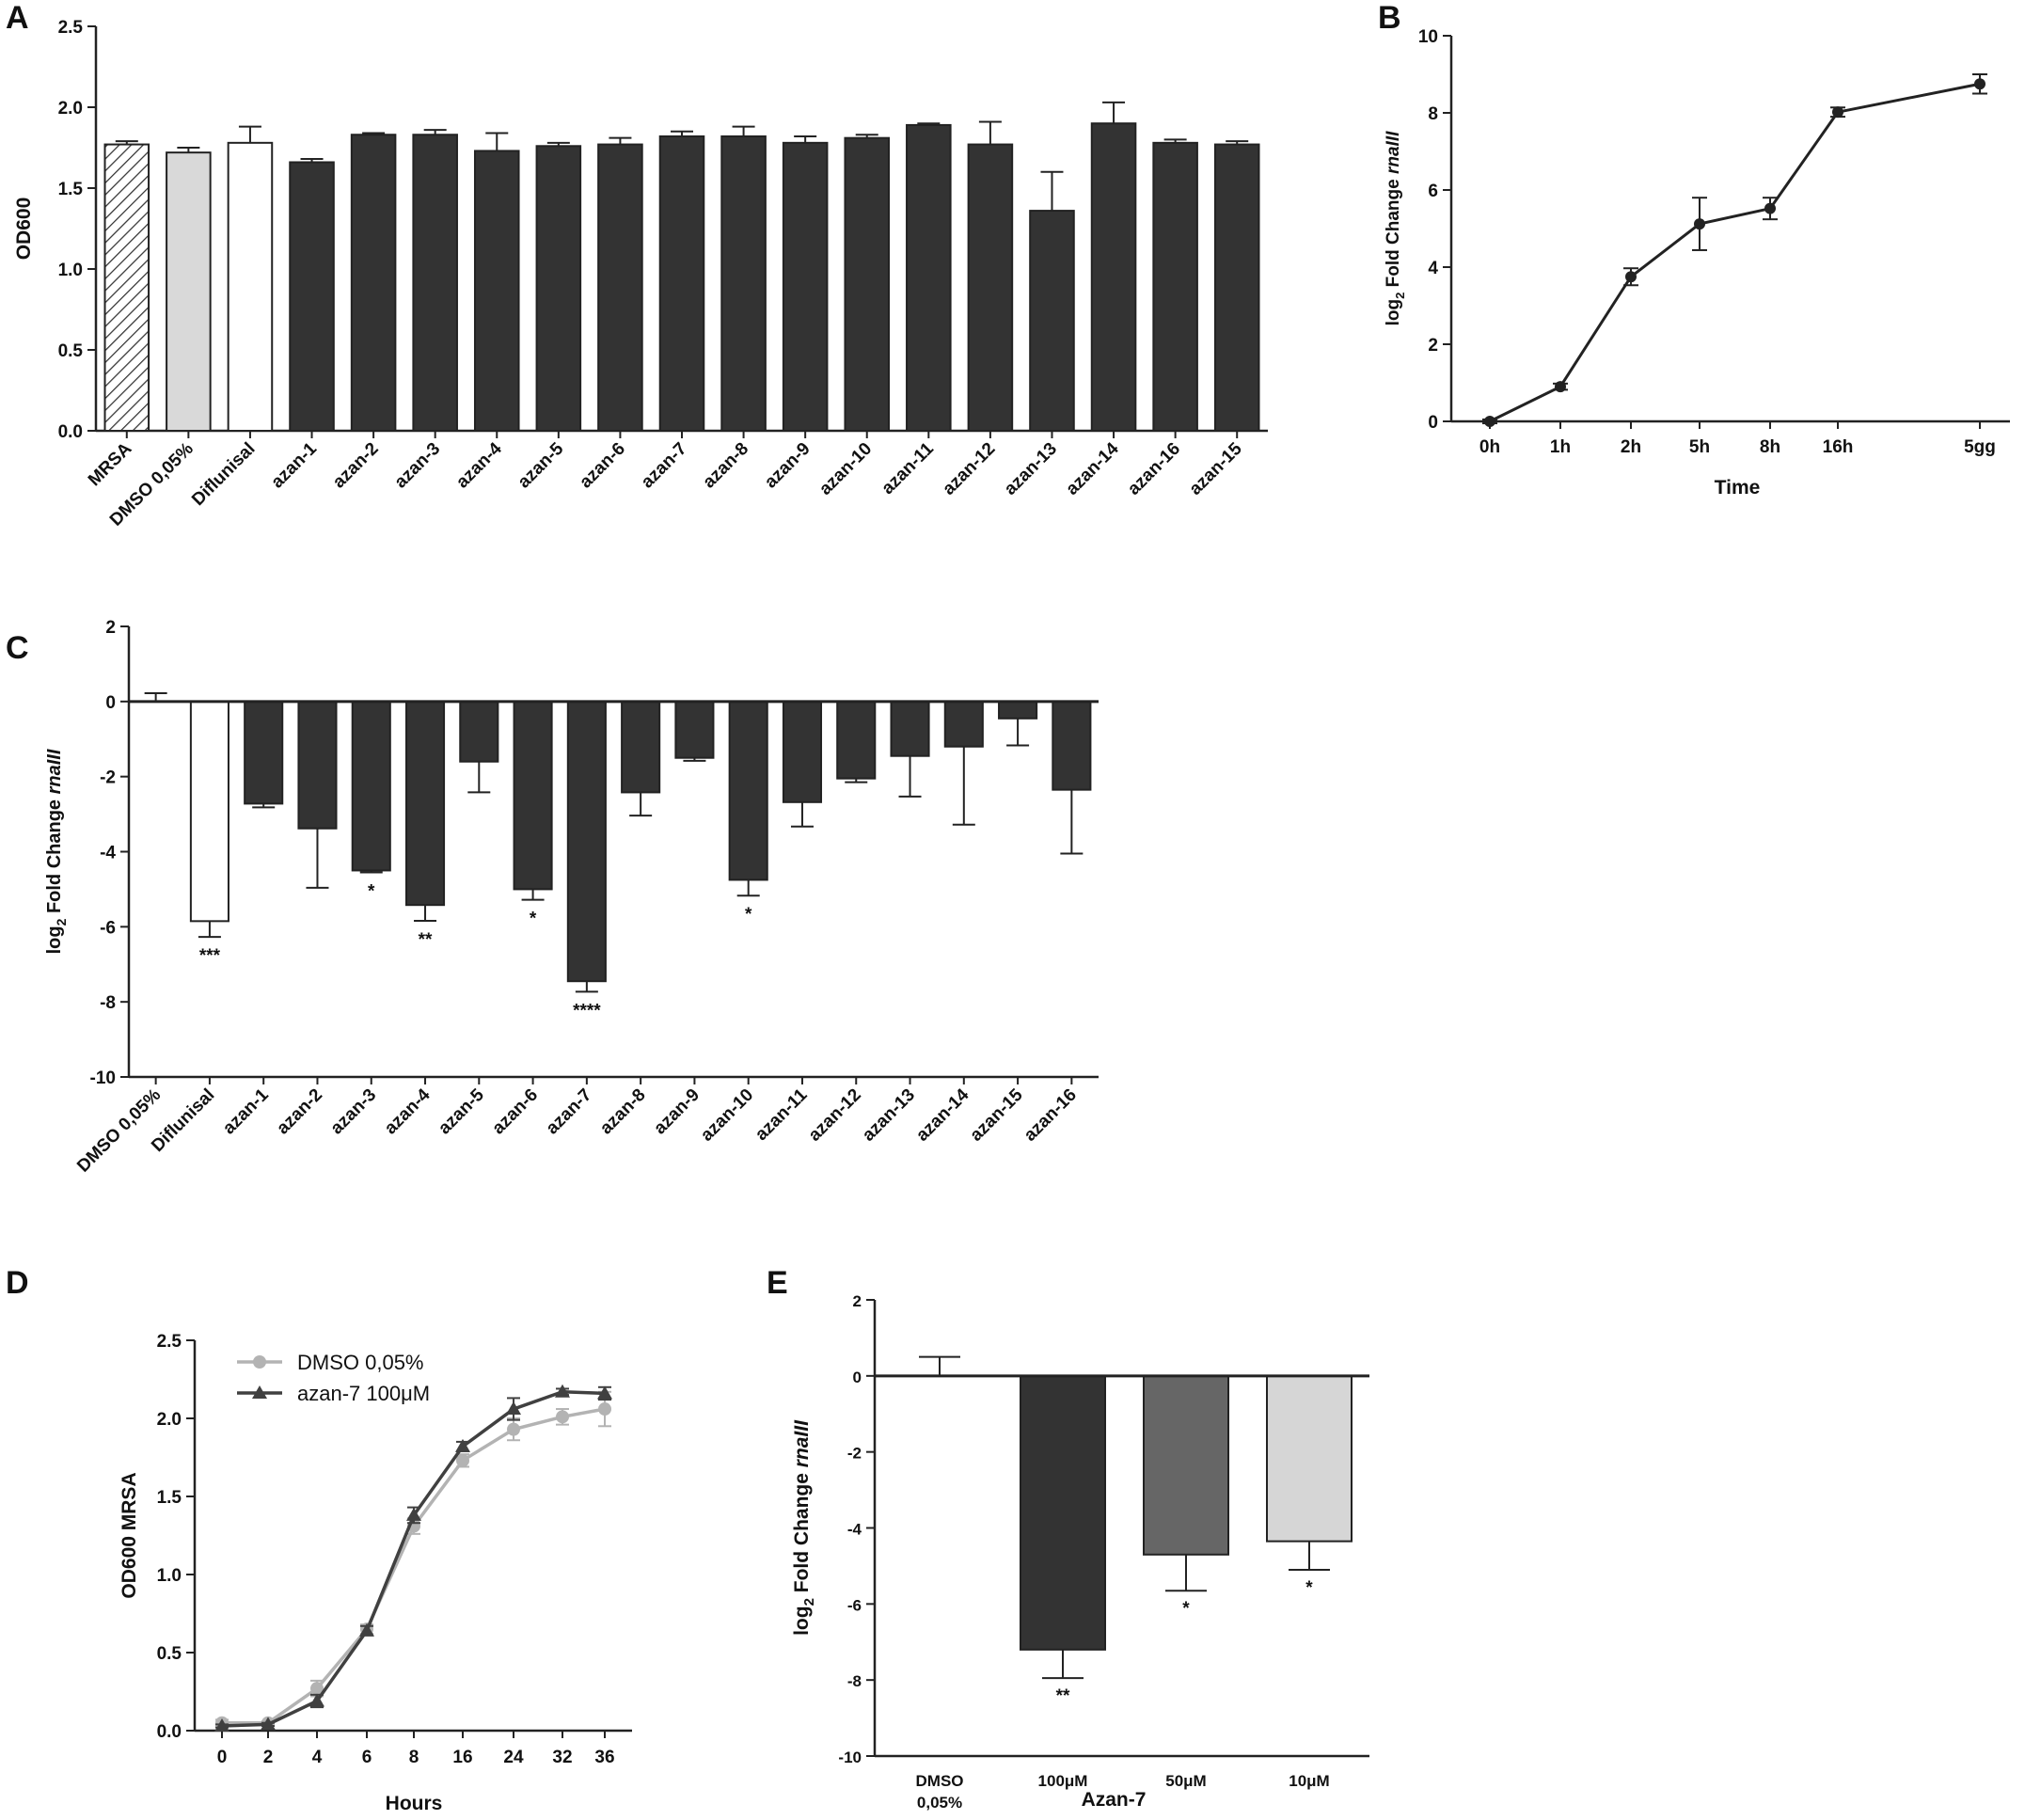 This screenshot has height=1820, width=2025. Describe the element at coordinates (939, 1803) in the screenshot. I see `x-tick-label: 0,05%` at that location.